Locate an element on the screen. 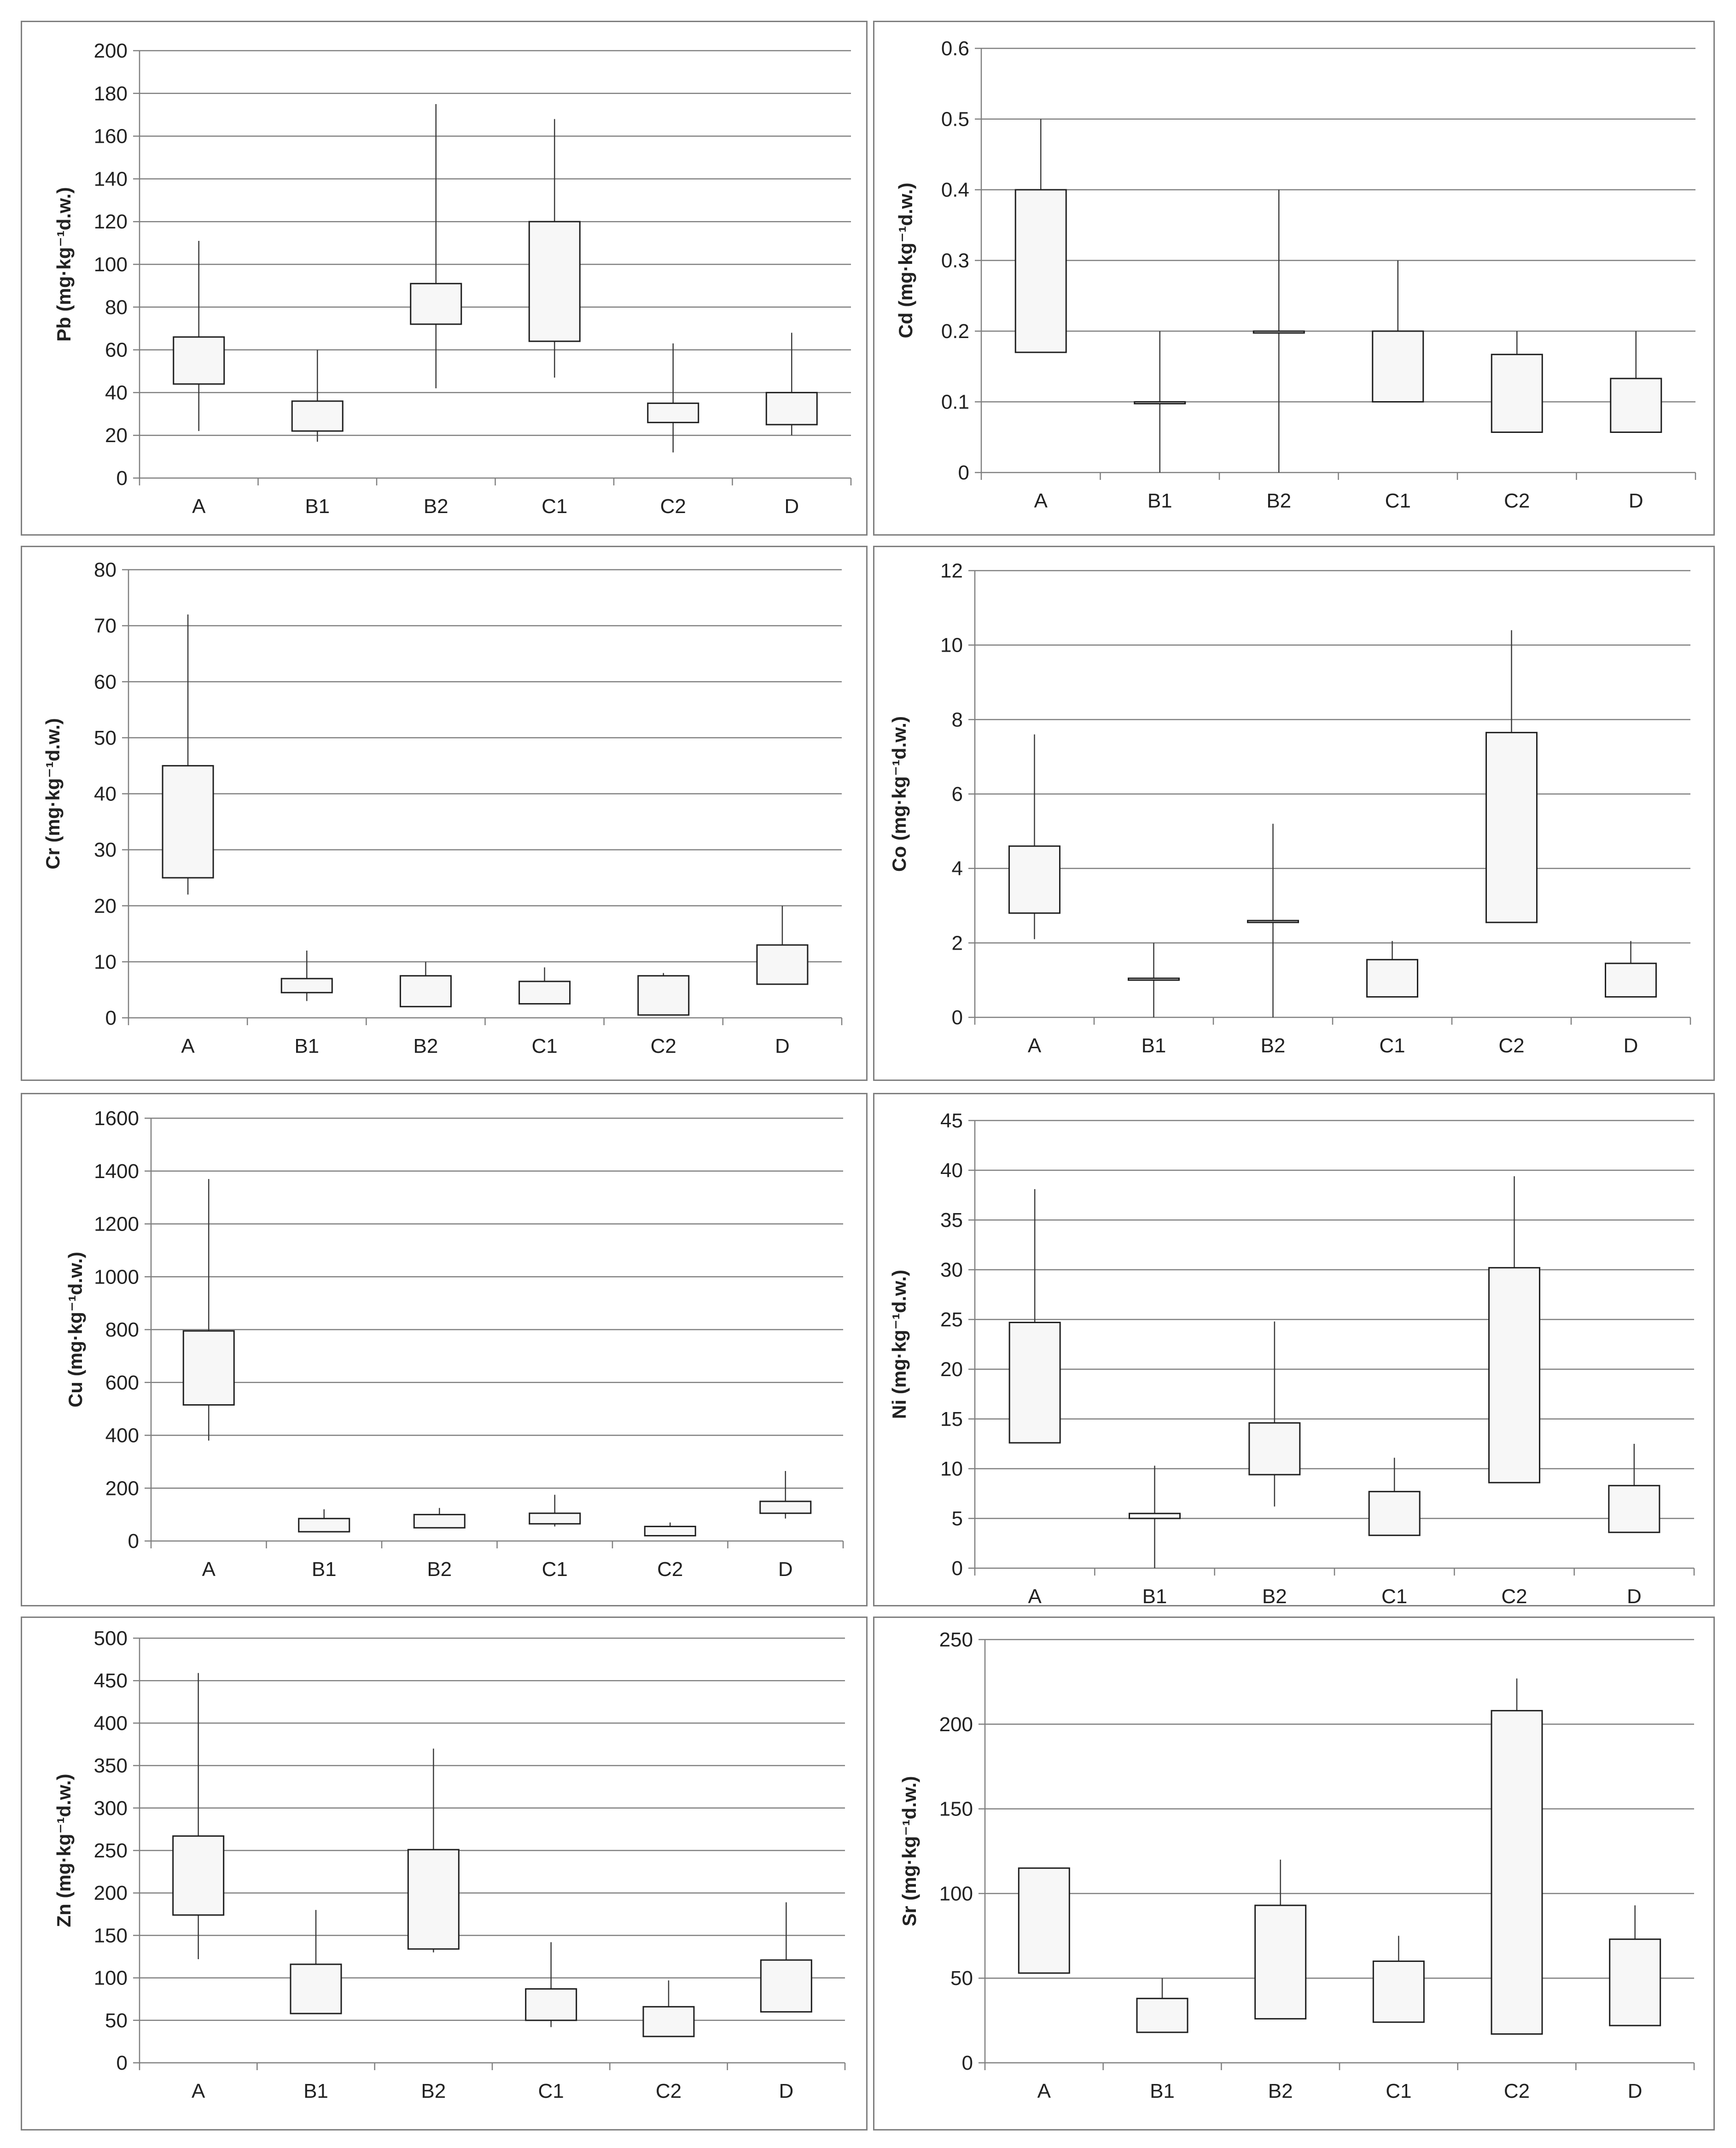 The image size is (1736, 2148). y-tick-label: 160 is located at coordinates (111, 136).